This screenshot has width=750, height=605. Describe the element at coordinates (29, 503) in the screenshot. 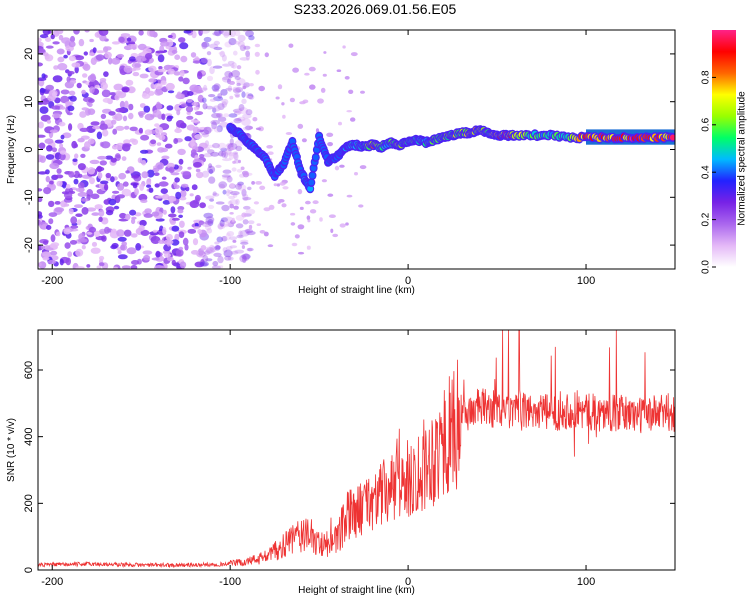

I see `y-tick-label: 200` at that location.